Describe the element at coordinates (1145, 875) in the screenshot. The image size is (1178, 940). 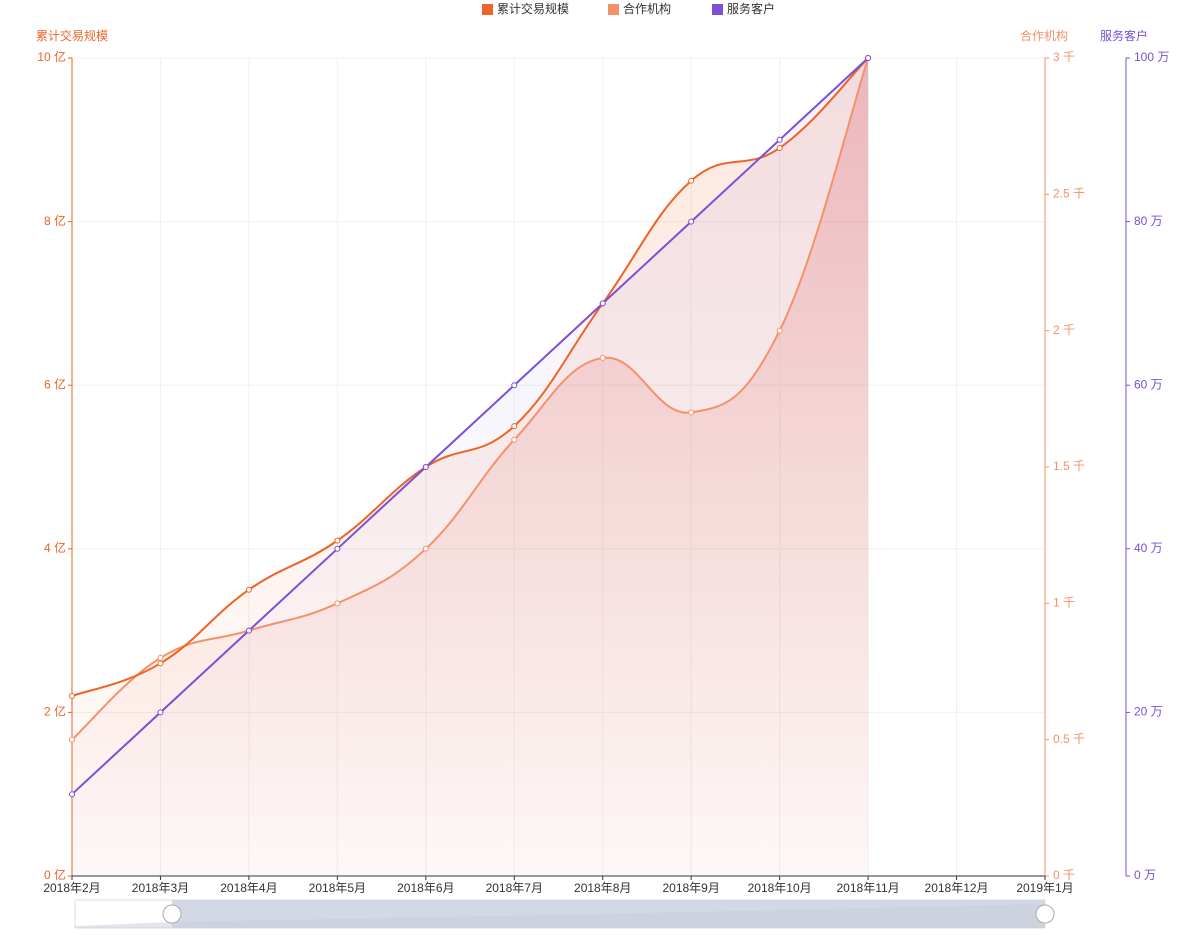
I see `tick-label: 0 万` at that location.